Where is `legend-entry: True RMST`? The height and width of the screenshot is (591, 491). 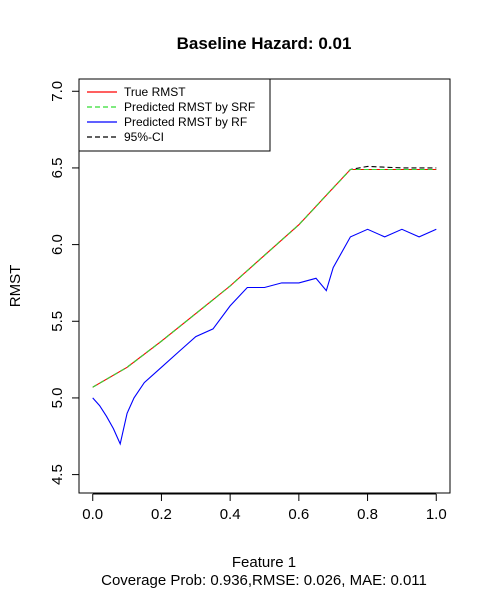 legend-entry: True RMST is located at coordinates (155, 92).